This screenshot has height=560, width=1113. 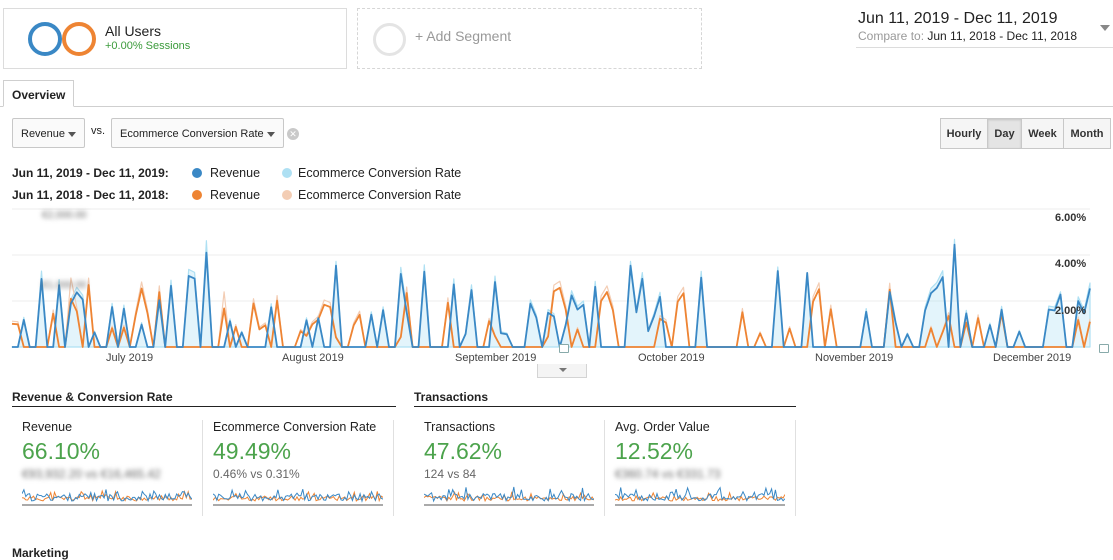 What do you see at coordinates (235, 195) in the screenshot?
I see `legend-revenue-previous: Revenue` at bounding box center [235, 195].